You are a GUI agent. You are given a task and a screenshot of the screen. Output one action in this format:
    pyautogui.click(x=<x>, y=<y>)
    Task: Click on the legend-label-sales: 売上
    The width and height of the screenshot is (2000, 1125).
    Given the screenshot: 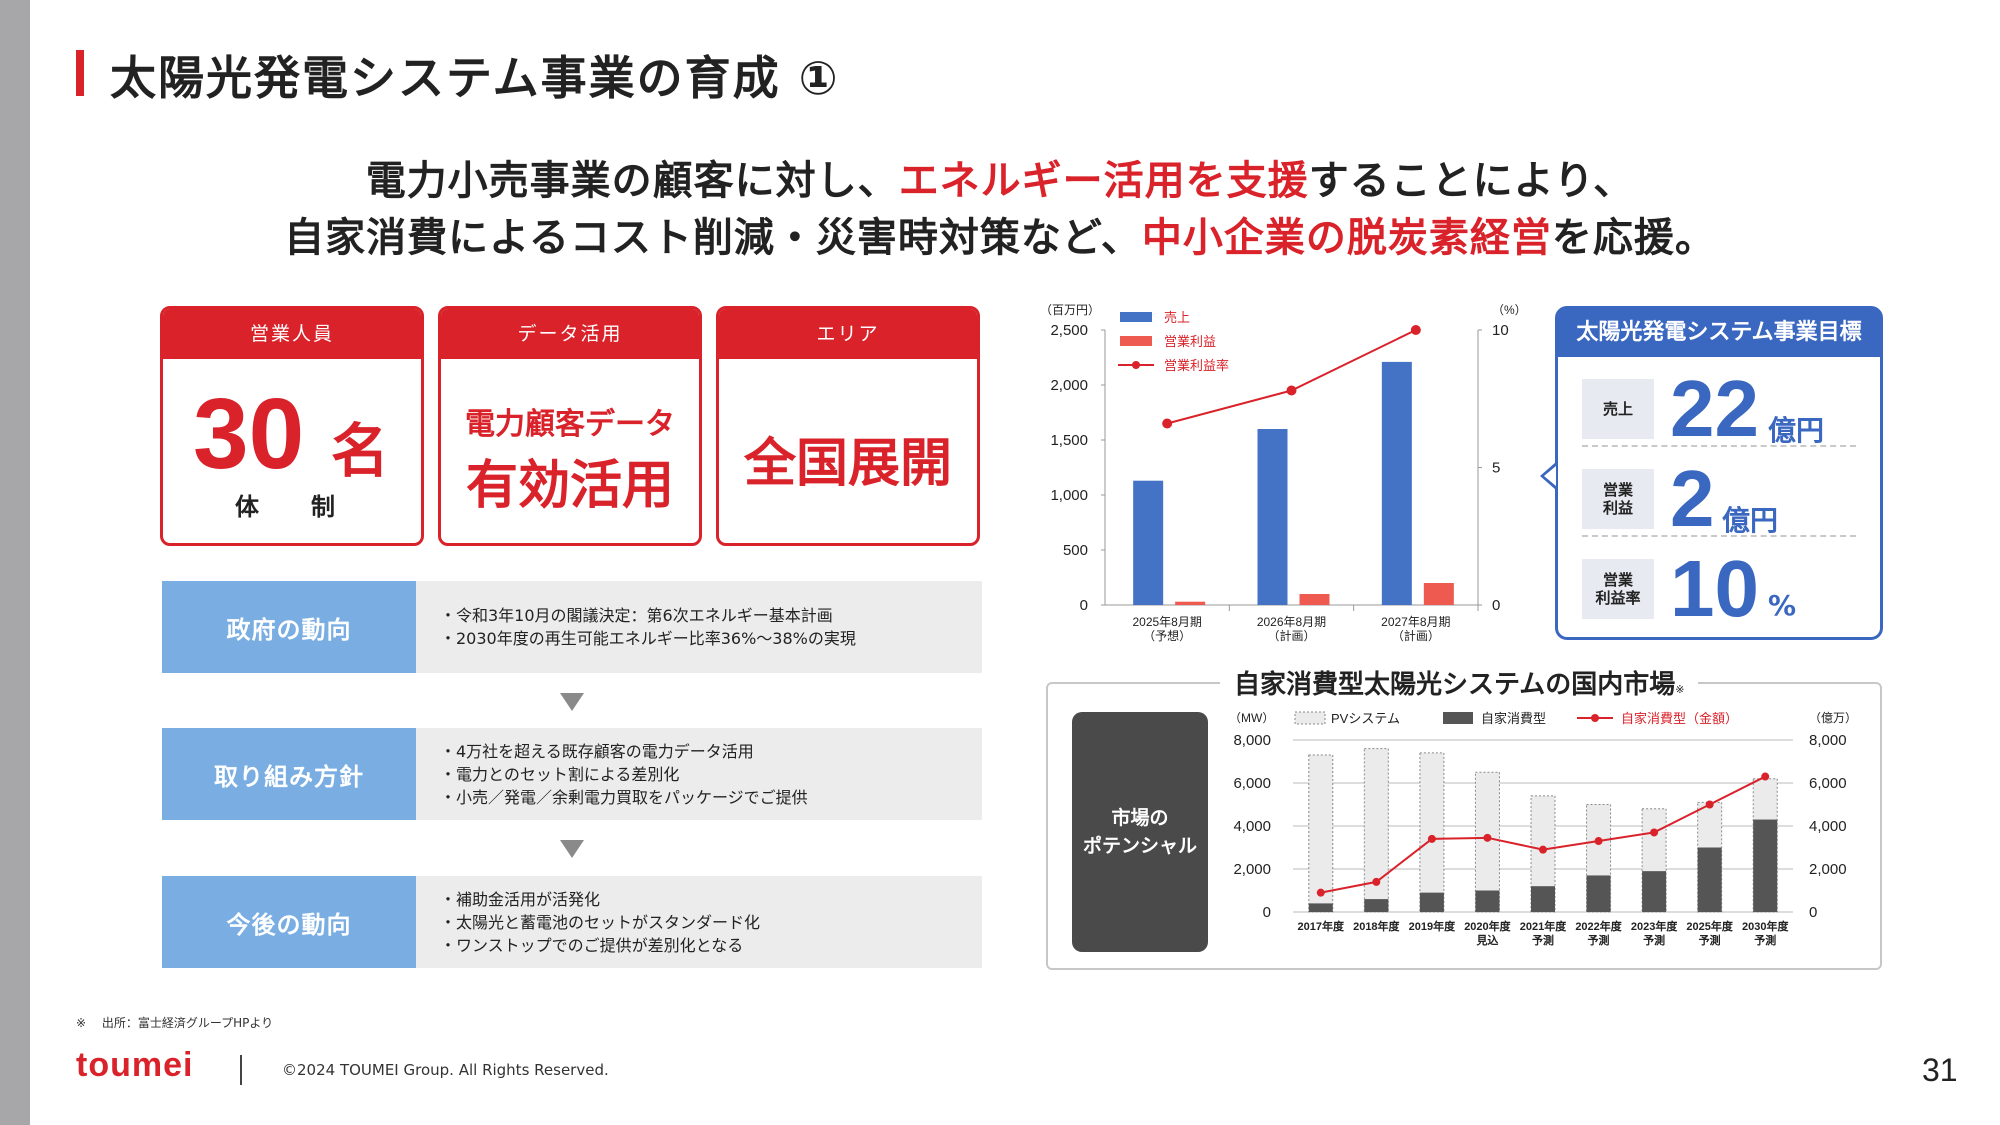 What is the action you would take?
    pyautogui.click(x=1177, y=317)
    